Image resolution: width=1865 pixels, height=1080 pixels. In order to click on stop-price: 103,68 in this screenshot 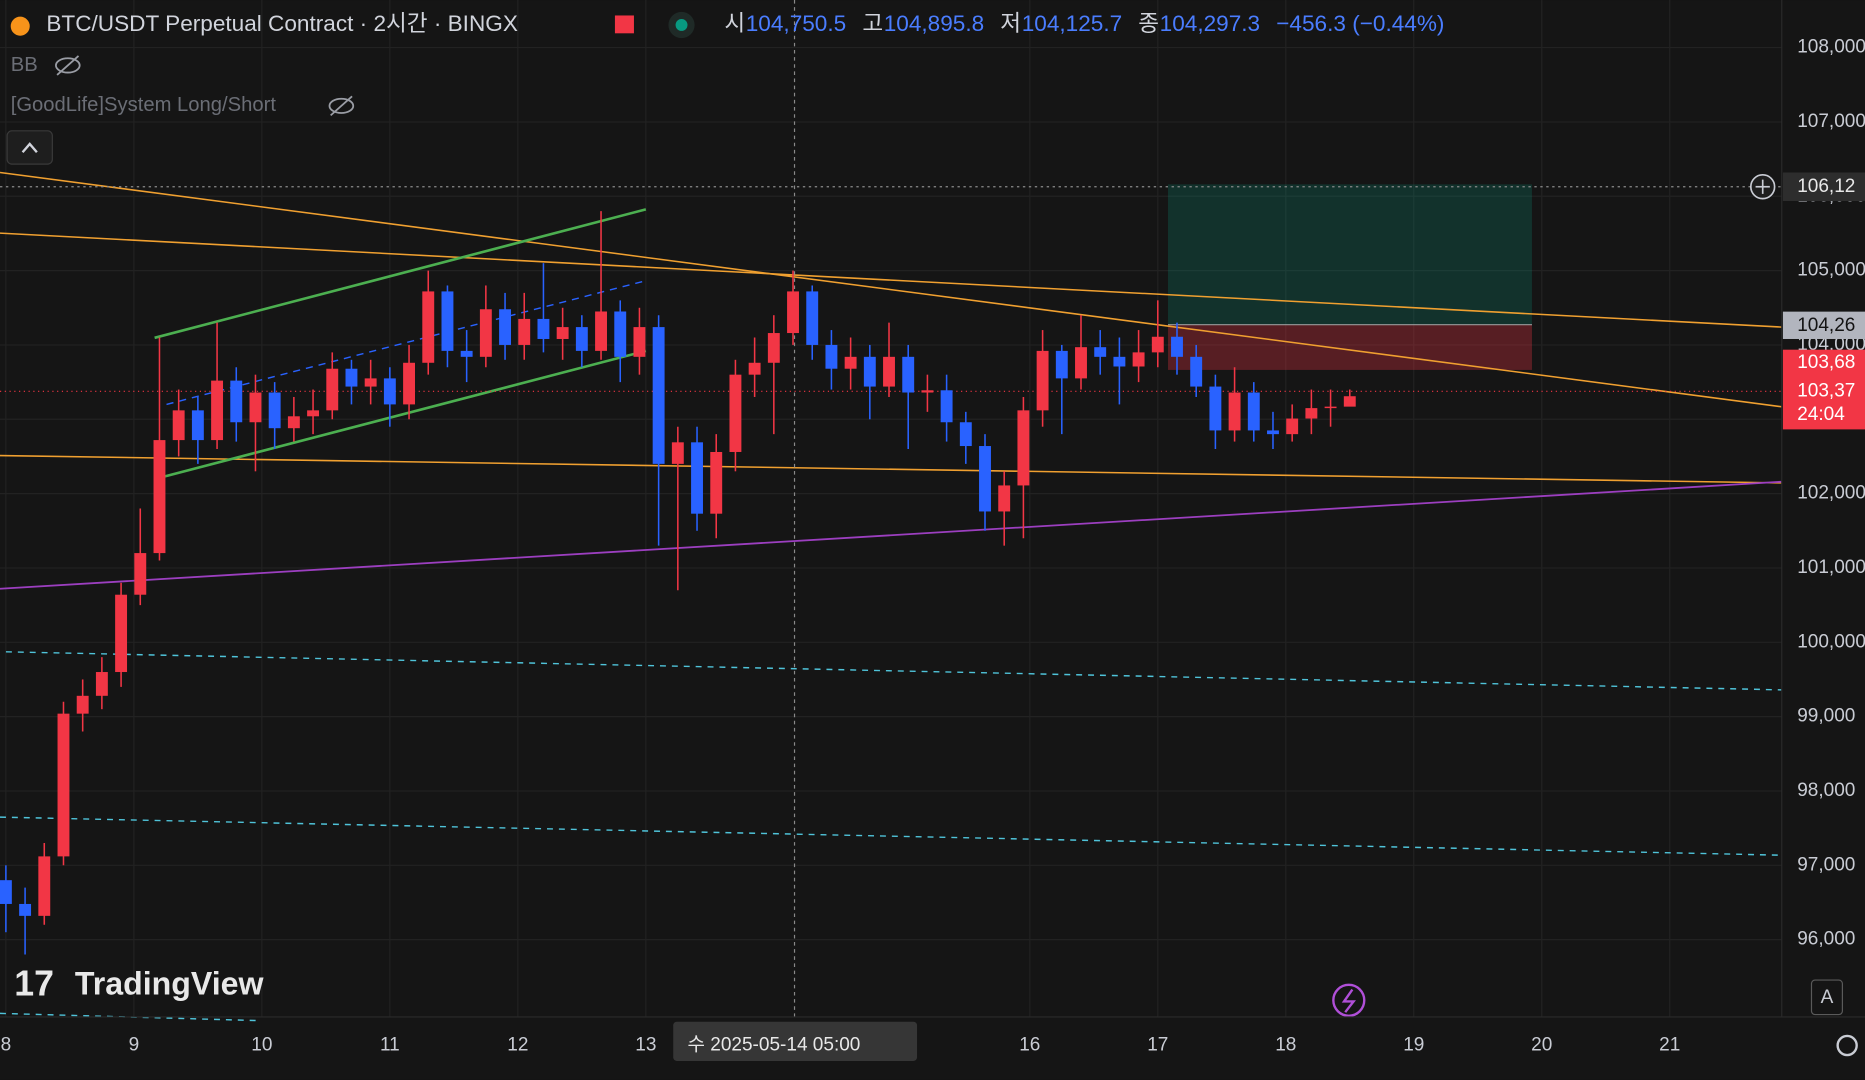, I will do `click(1826, 362)`.